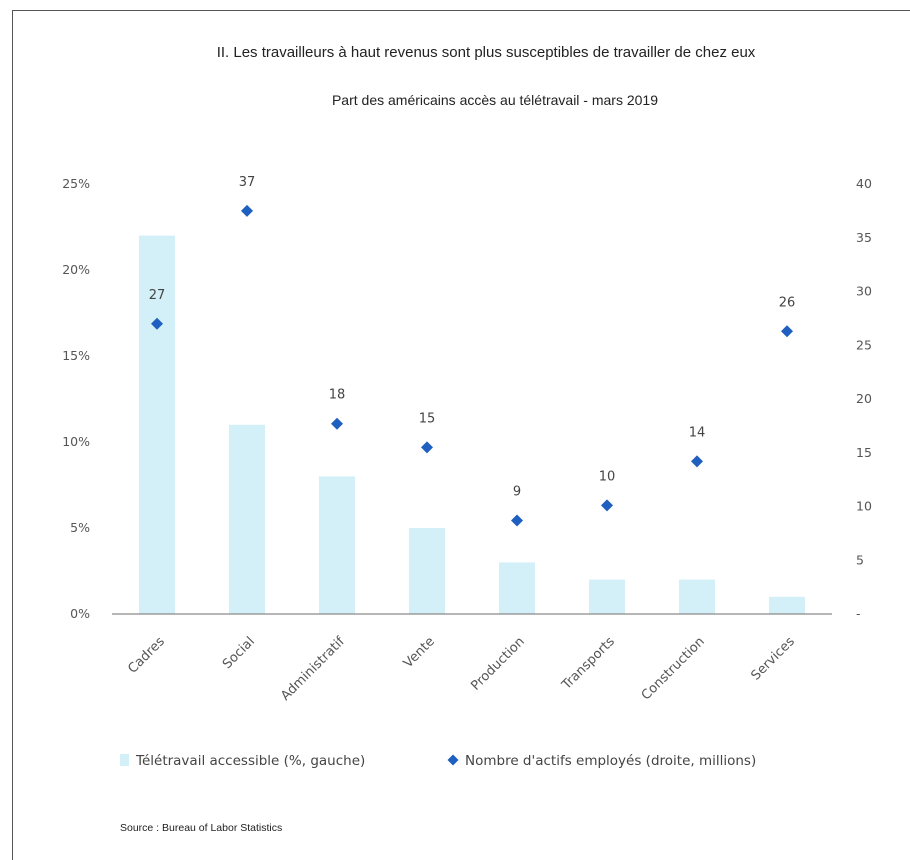  Describe the element at coordinates (247, 182) in the screenshot. I see `data-label: 37` at that location.